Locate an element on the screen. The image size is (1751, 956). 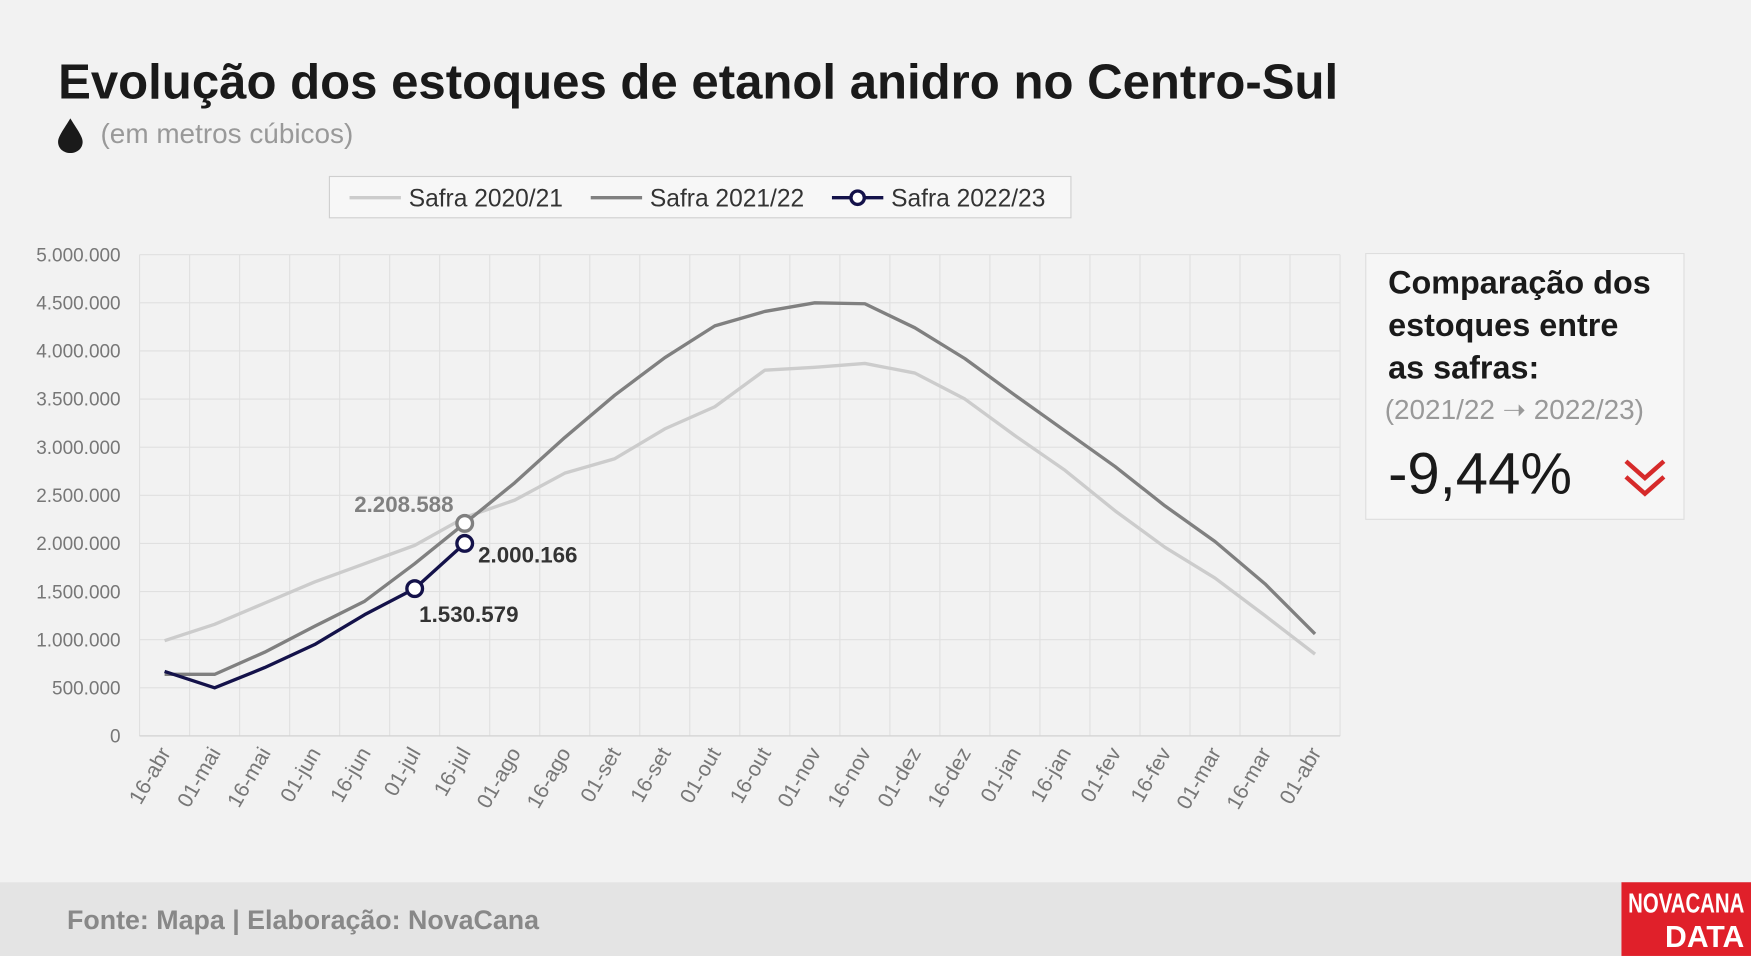
y-tick-label: 0 is located at coordinates (115, 737).